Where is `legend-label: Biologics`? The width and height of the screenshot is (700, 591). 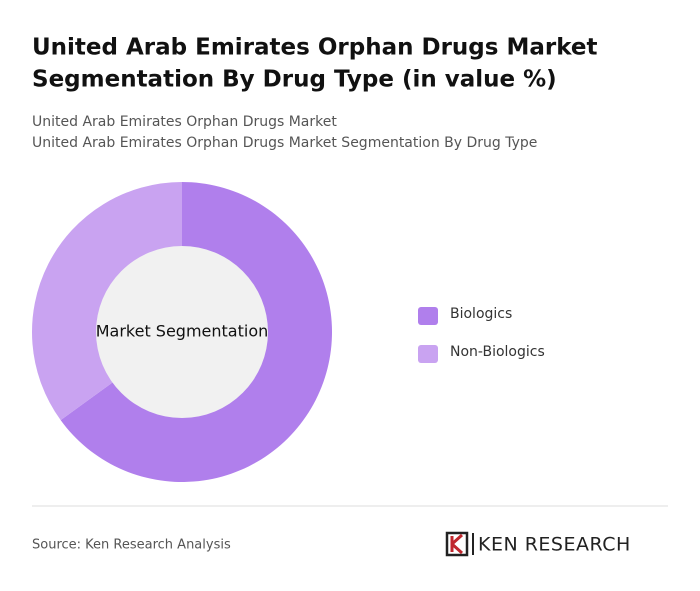 legend-label: Biologics is located at coordinates (481, 314).